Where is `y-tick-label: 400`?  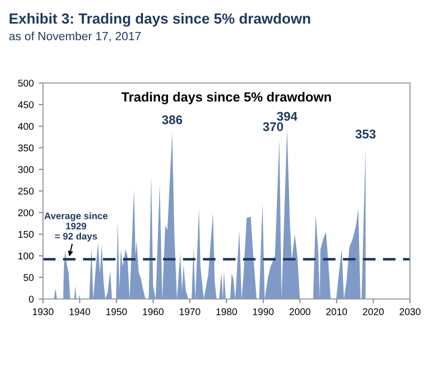
y-tick-label: 400 is located at coordinates (26, 126).